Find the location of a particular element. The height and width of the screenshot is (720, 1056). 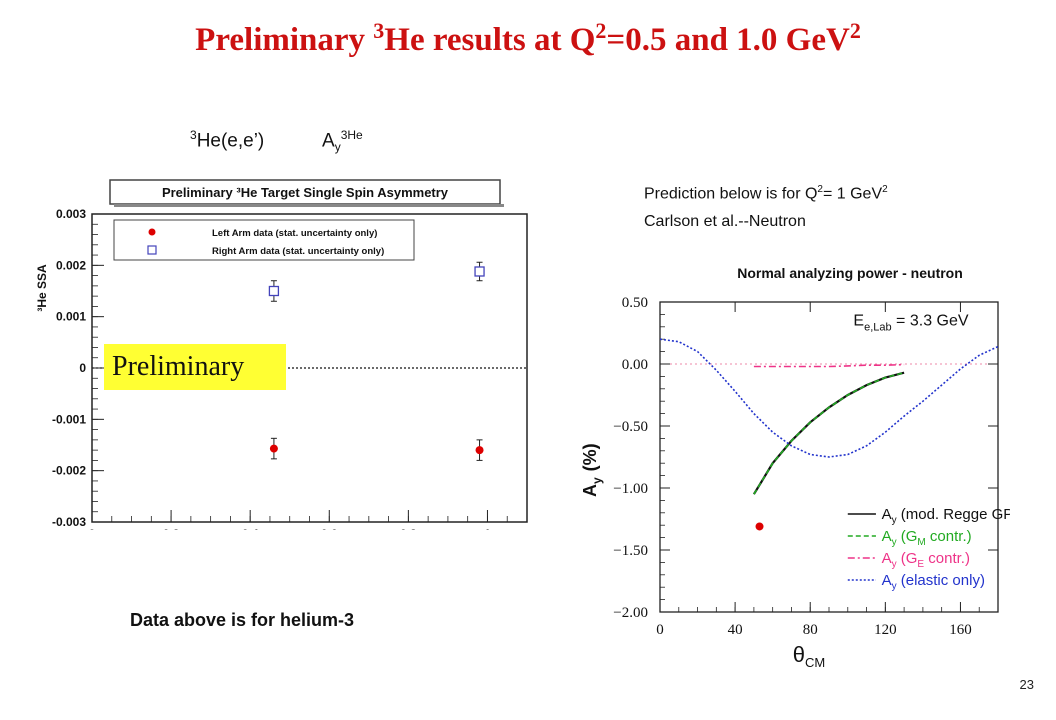

y-tick-label: 0.003 is located at coordinates (71, 214).